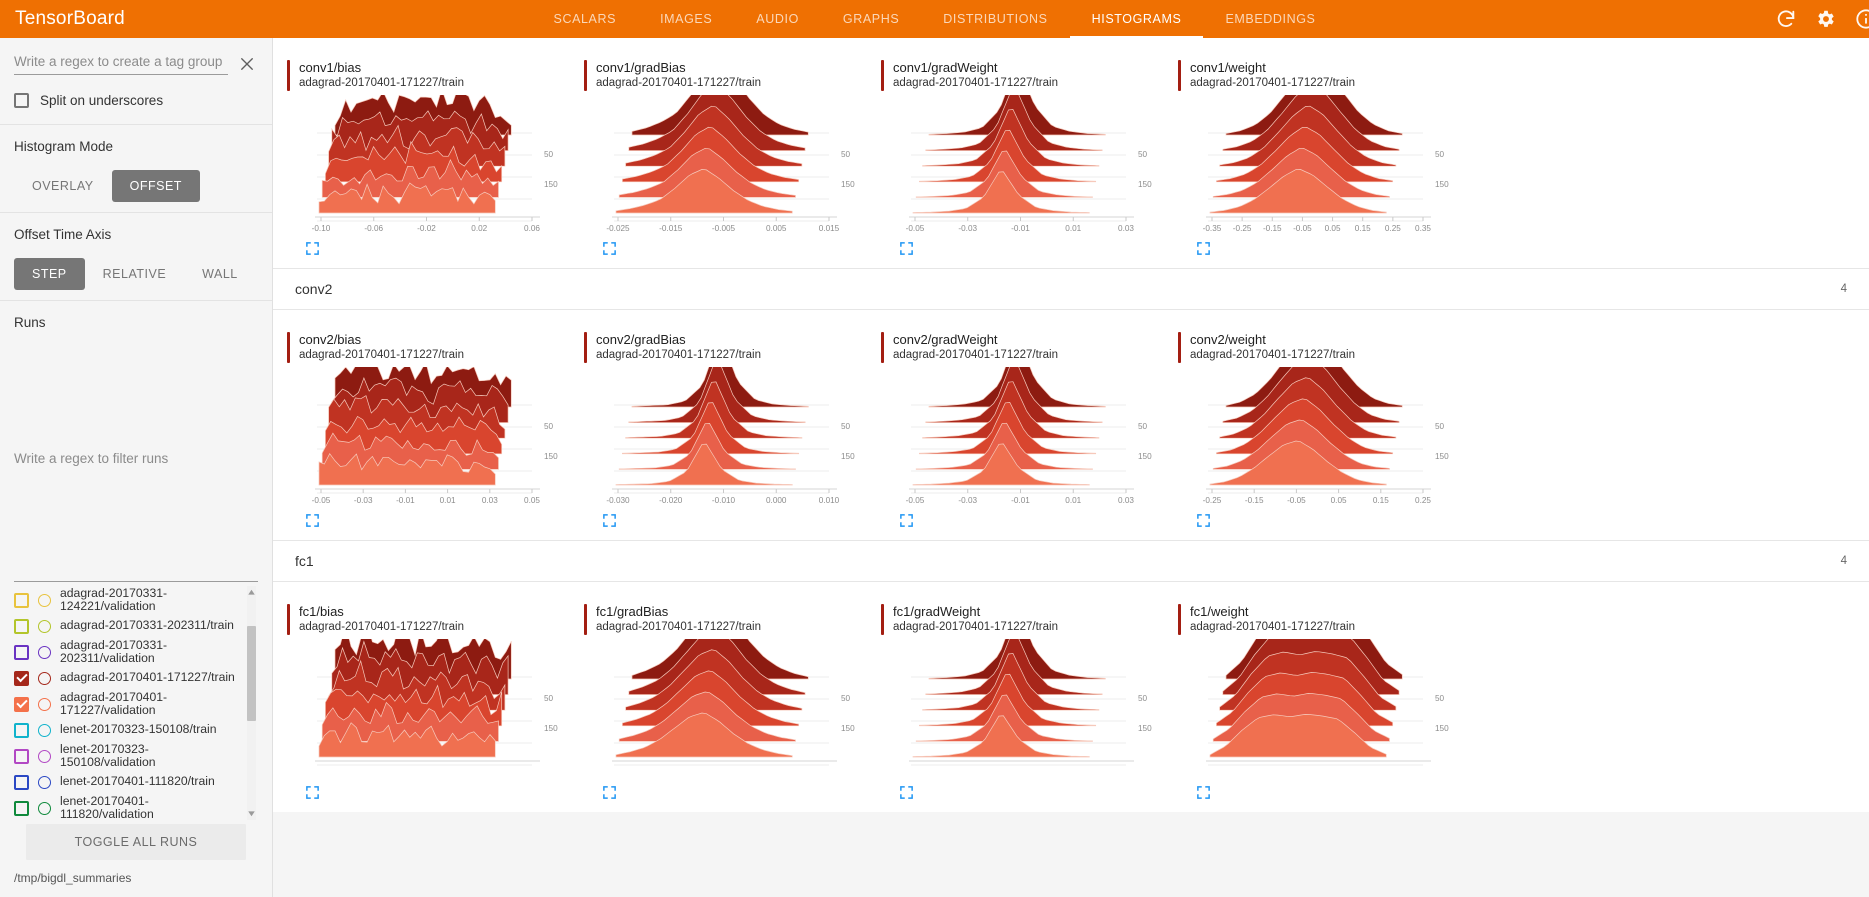 This screenshot has width=1869, height=897. I want to click on offset-time-axis-wall-button: WALL, so click(220, 274).